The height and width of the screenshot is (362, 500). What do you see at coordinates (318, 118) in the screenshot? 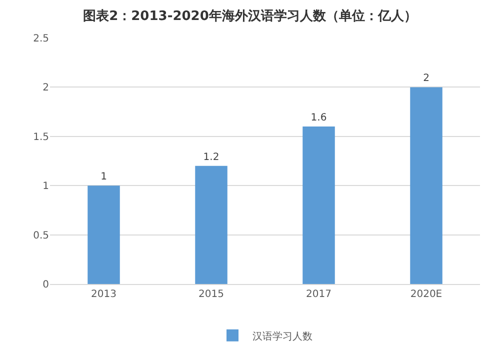
I see `data-label: 1.6` at bounding box center [318, 118].